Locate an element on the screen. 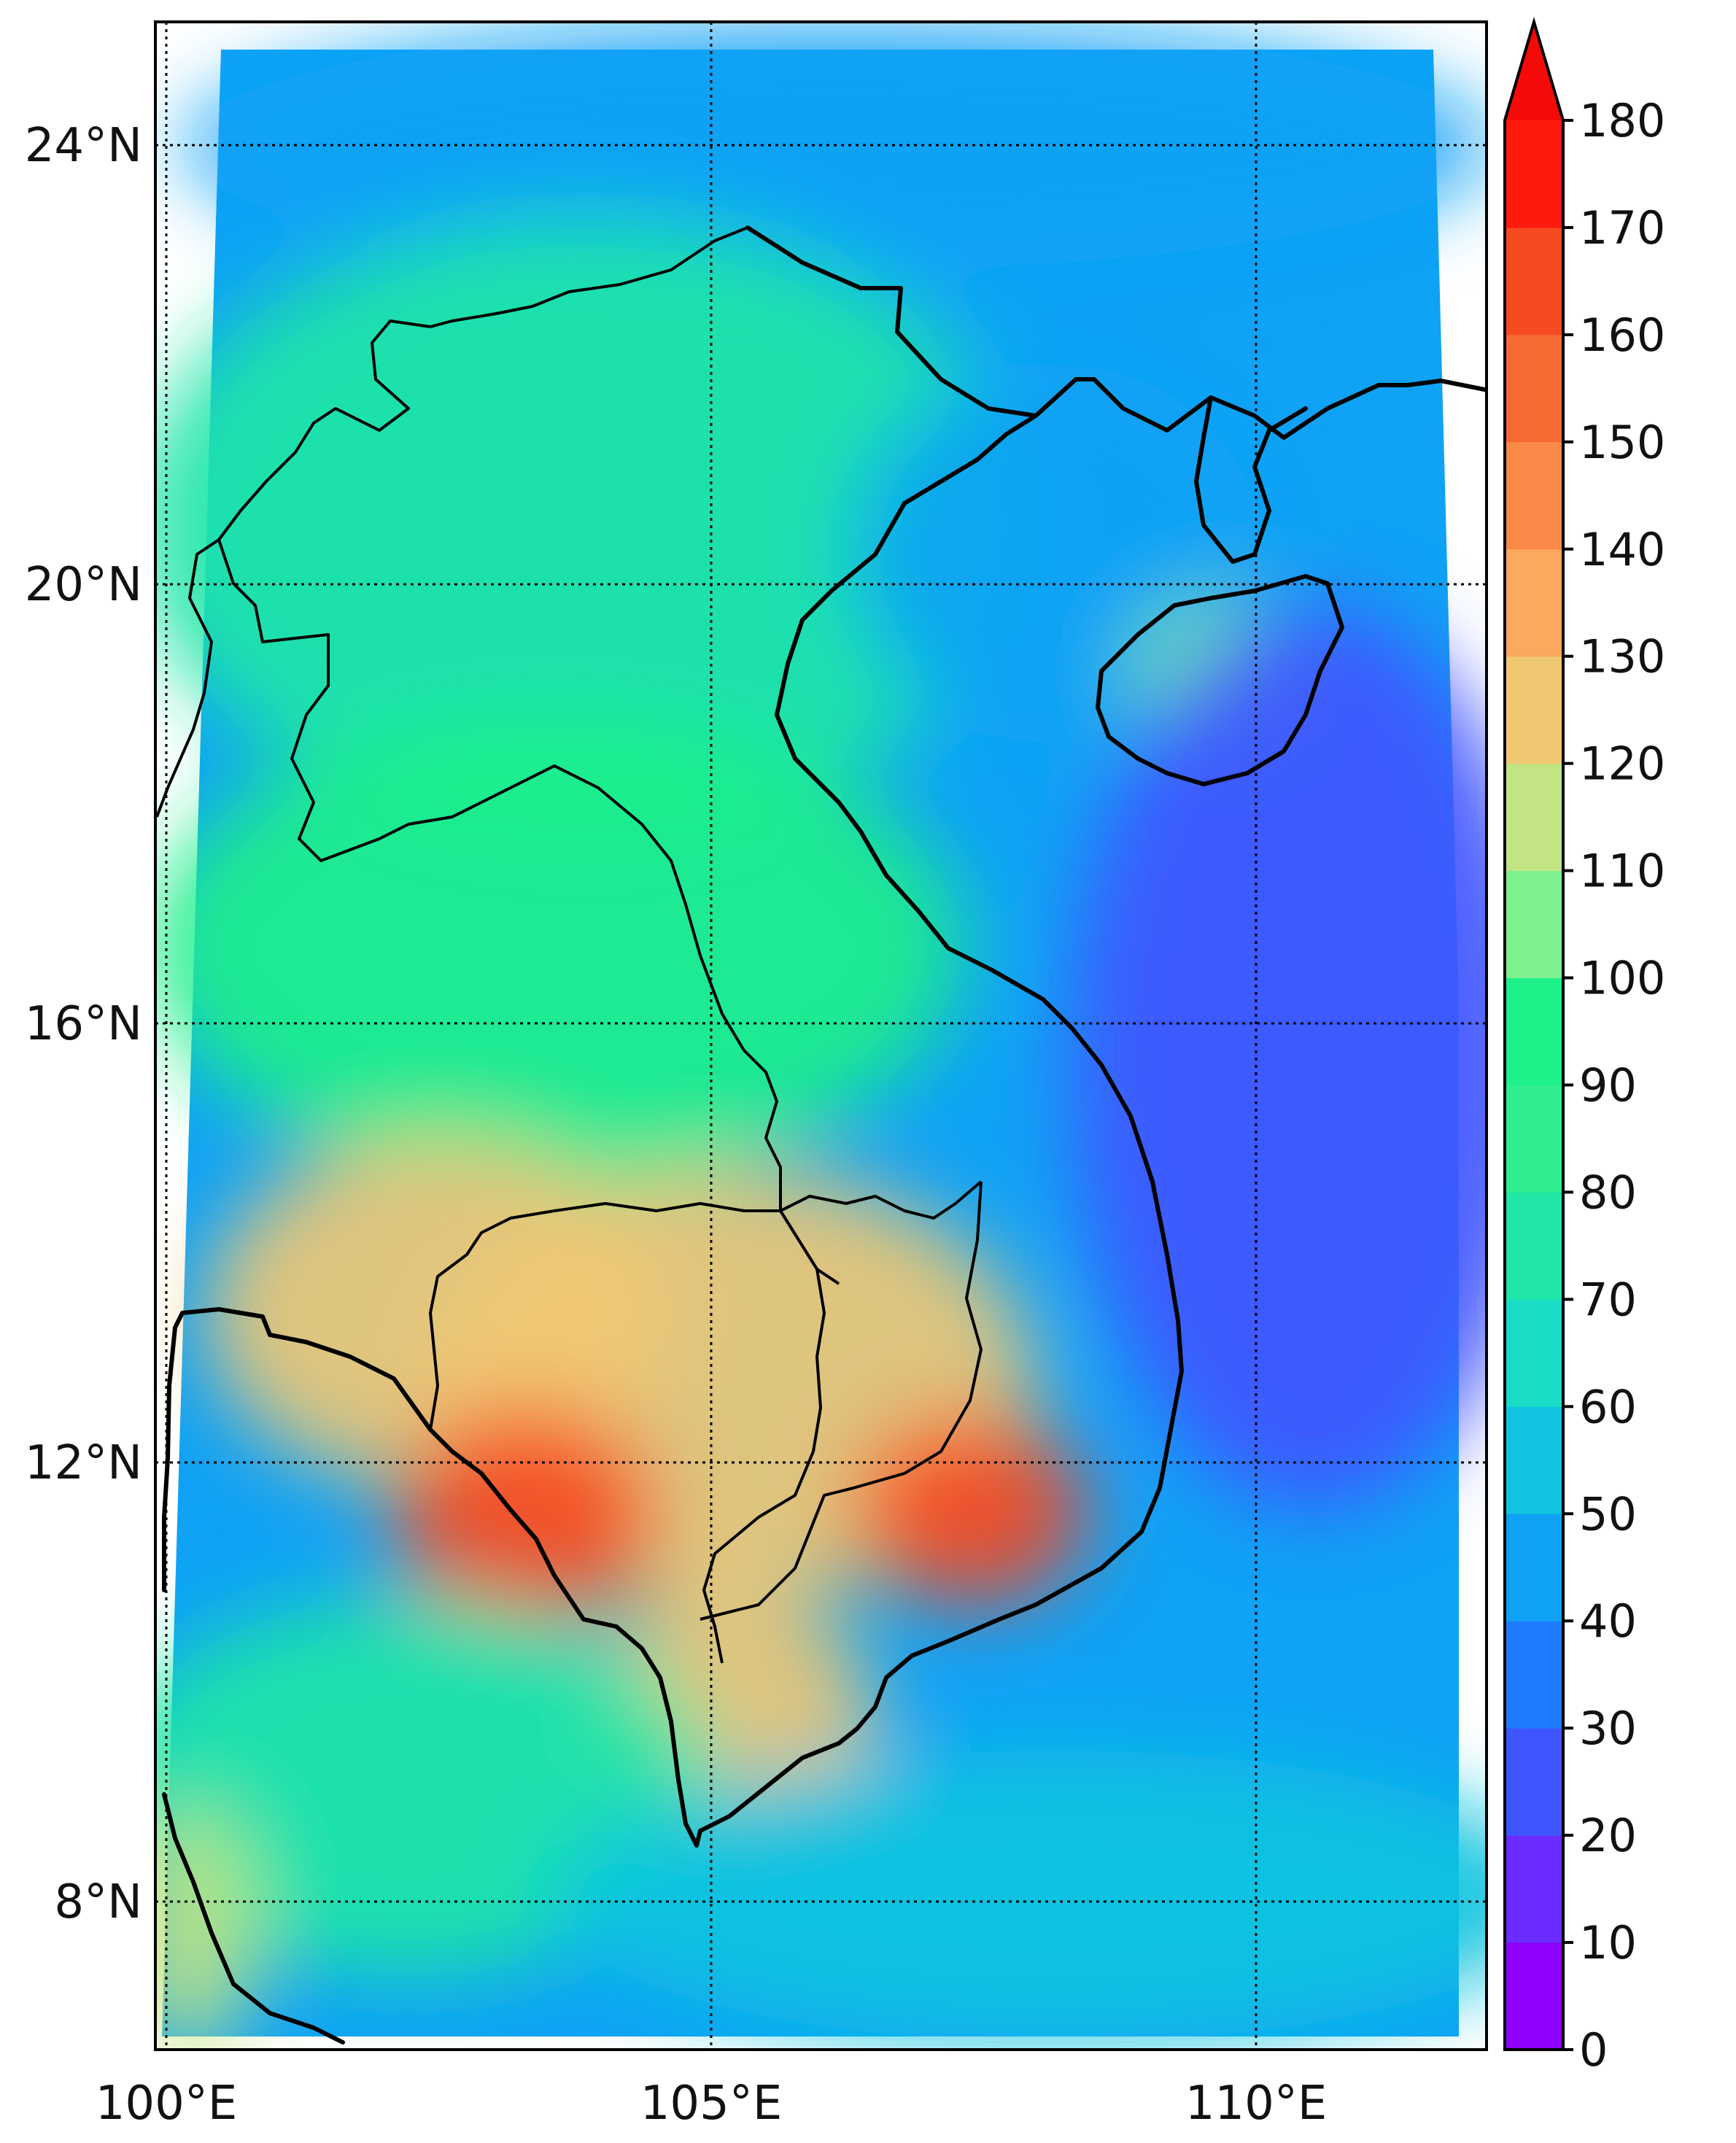 The width and height of the screenshot is (1736, 2143). field-central-laos-and-thailand-plateau is located at coordinates (559, 948).